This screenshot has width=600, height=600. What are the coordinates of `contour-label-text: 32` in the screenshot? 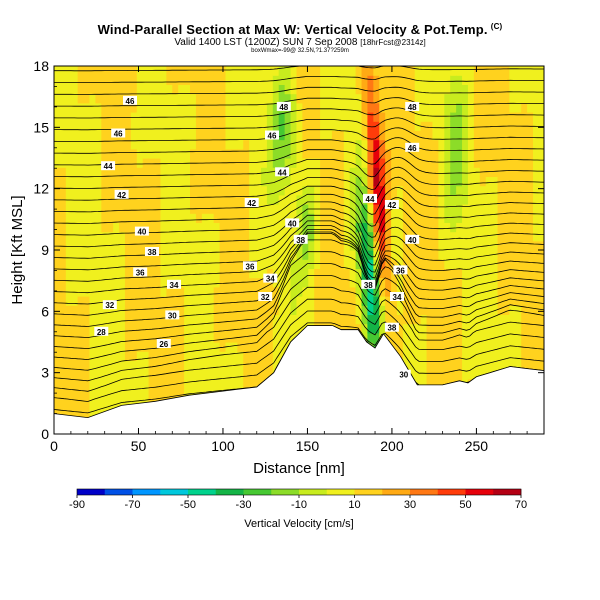 It's located at (265, 297).